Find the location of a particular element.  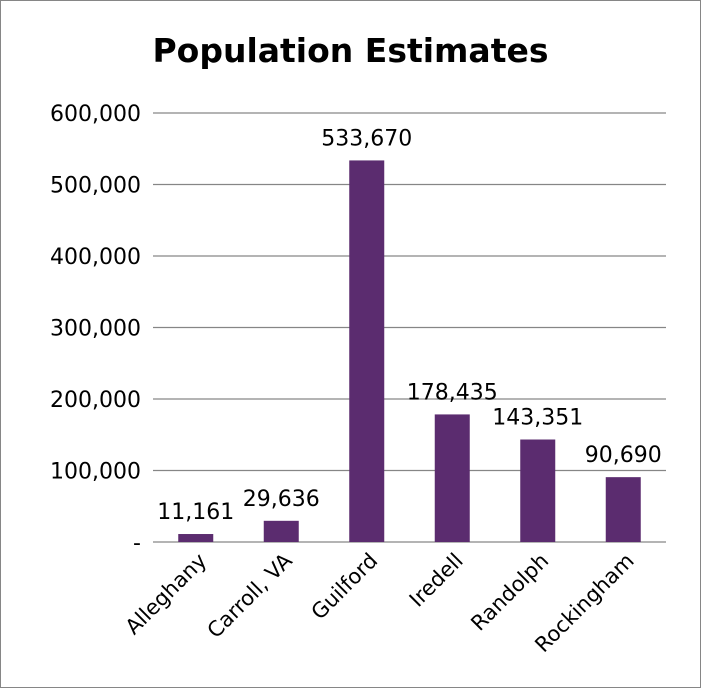

category-label: Guilford is located at coordinates (345, 587).